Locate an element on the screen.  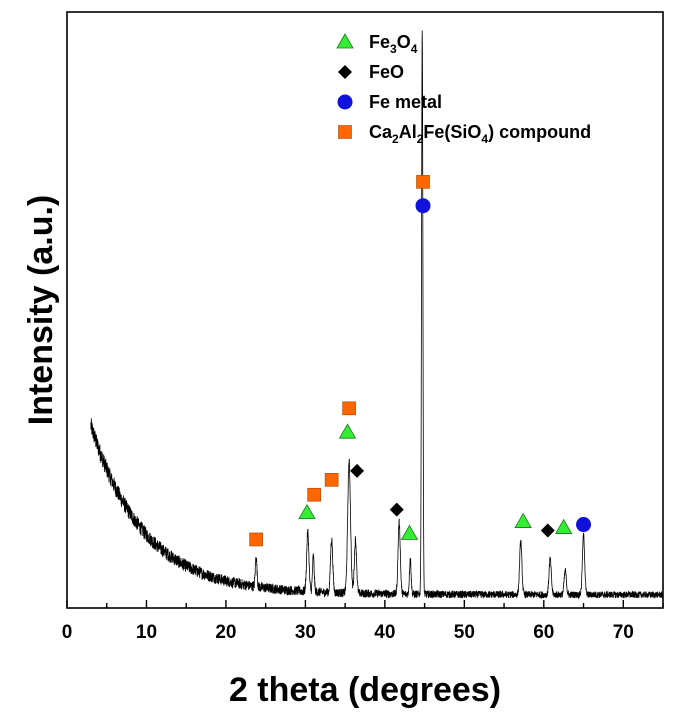
legend-marker-ca_compound is located at coordinates (345, 132).